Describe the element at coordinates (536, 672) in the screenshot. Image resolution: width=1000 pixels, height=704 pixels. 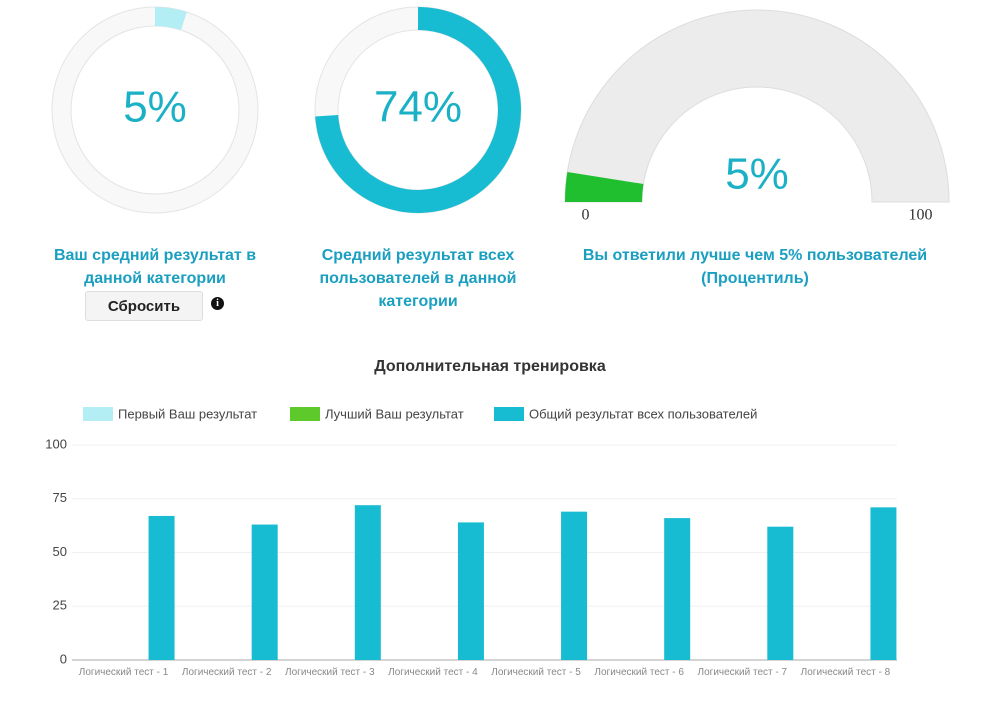
I see `x-tick-label: Логический тест - 5` at that location.